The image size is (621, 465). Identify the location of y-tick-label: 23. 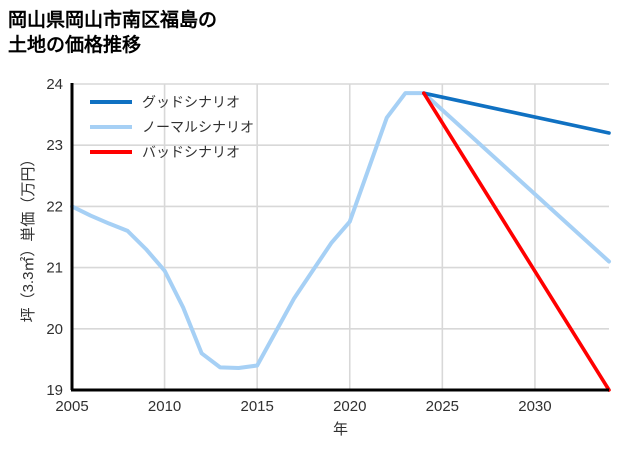
(54, 145).